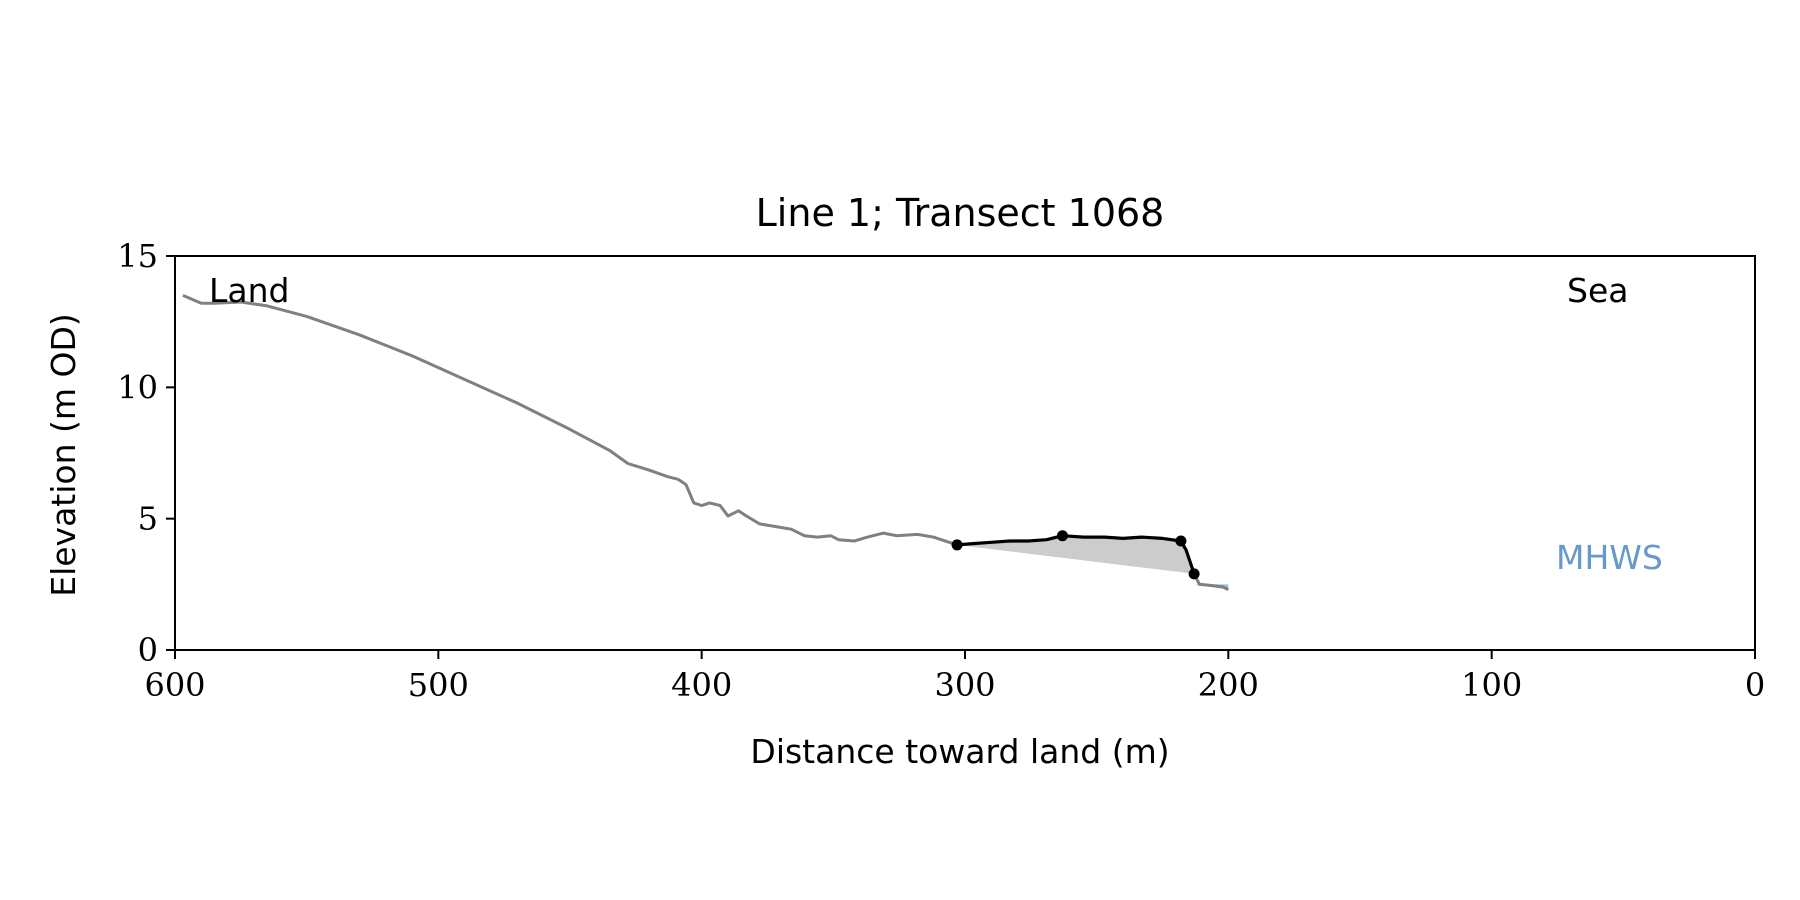 The width and height of the screenshot is (1800, 900). What do you see at coordinates (1755, 685) in the screenshot?
I see `x-tick-label: 0` at bounding box center [1755, 685].